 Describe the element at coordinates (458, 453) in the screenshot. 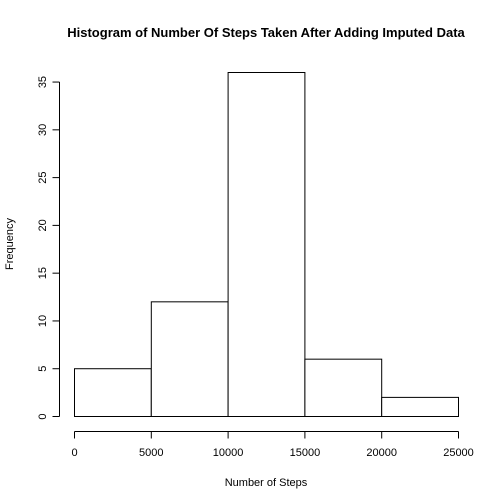

I see `x-tick-label-5: 25000` at that location.